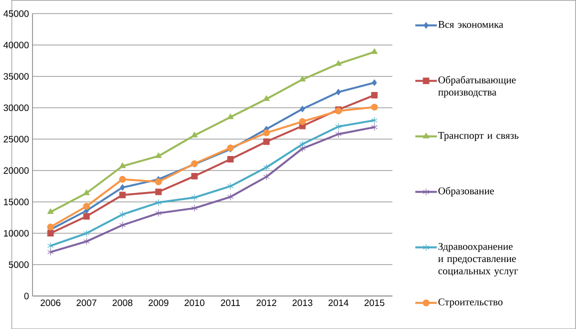 The height and width of the screenshot is (329, 576). I want to click on legend-label: Здравоохранение и предоставление социальных услуг, so click(478, 259).